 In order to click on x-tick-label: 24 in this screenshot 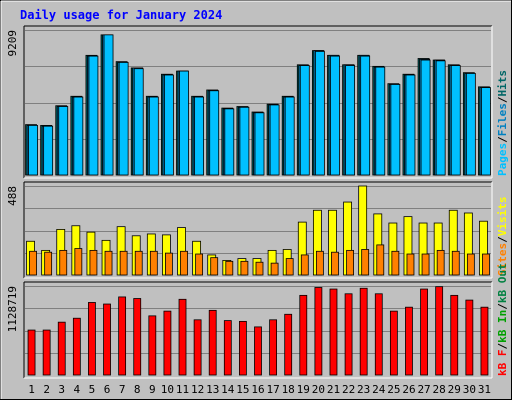, I will do `click(379, 389)`.